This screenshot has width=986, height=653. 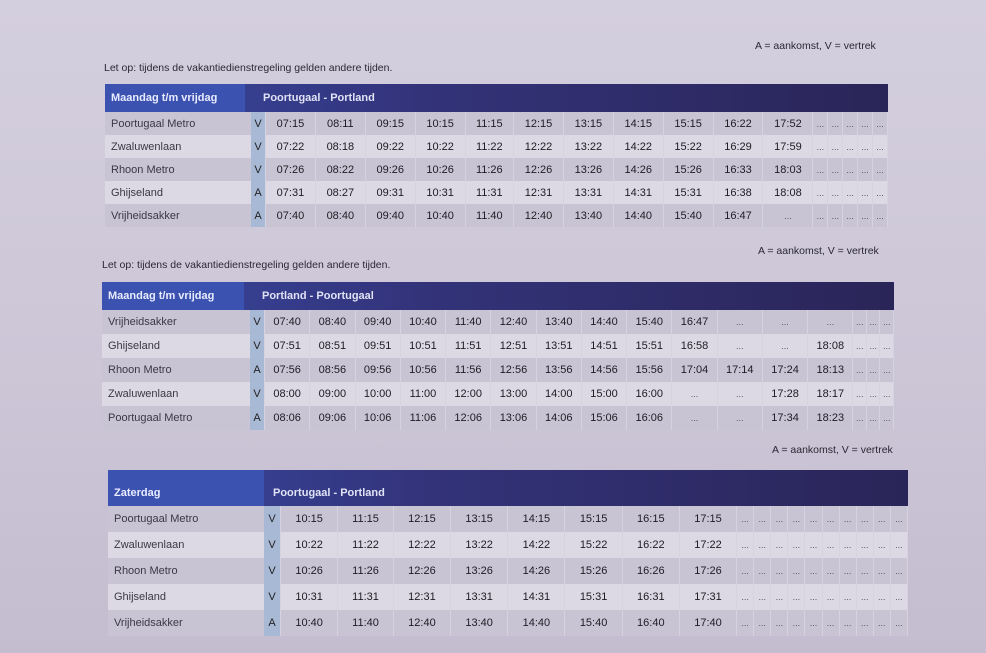 What do you see at coordinates (559, 370) in the screenshot?
I see `time-cell: 13:56` at bounding box center [559, 370].